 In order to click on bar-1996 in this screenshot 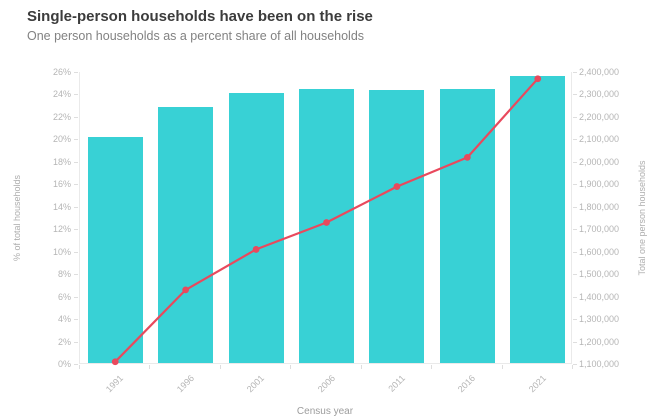, I will do `click(186, 234)`.